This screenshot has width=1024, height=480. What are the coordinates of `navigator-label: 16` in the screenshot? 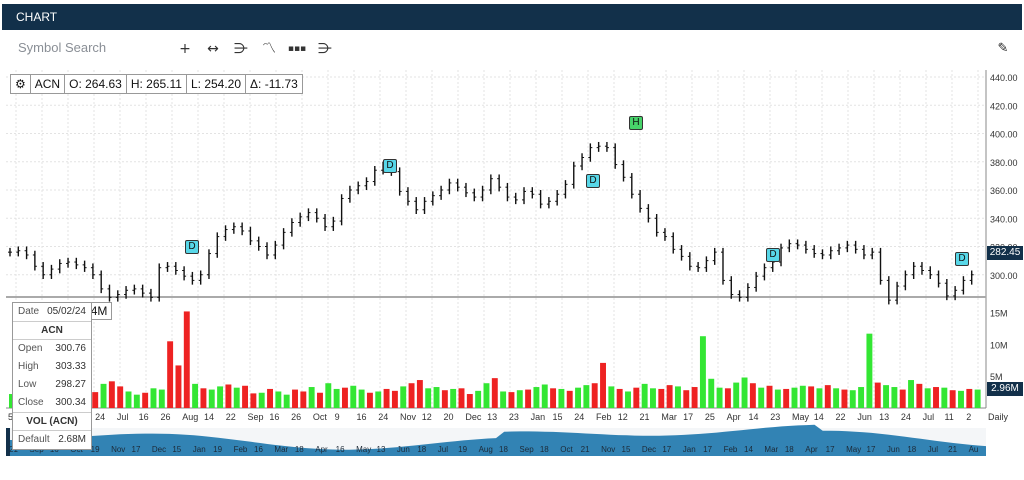 It's located at (258, 449).